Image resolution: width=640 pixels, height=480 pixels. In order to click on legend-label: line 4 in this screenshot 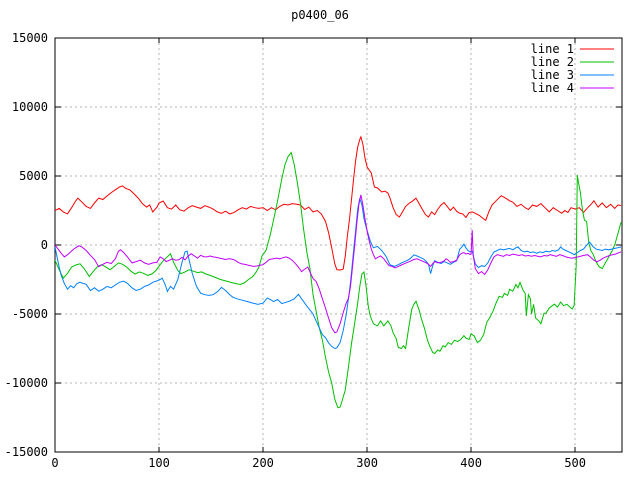, I will do `click(552, 88)`.